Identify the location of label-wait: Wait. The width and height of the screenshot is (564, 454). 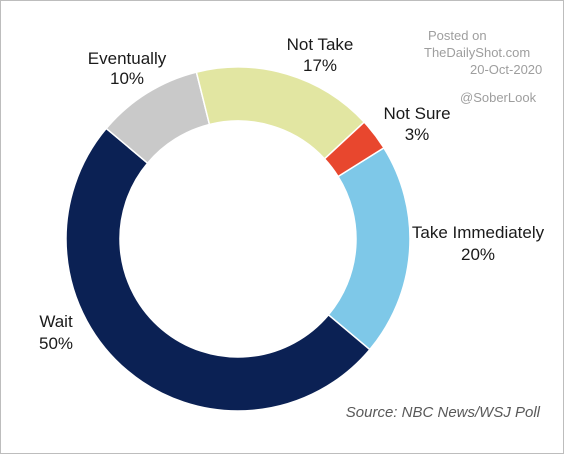
(56, 321).